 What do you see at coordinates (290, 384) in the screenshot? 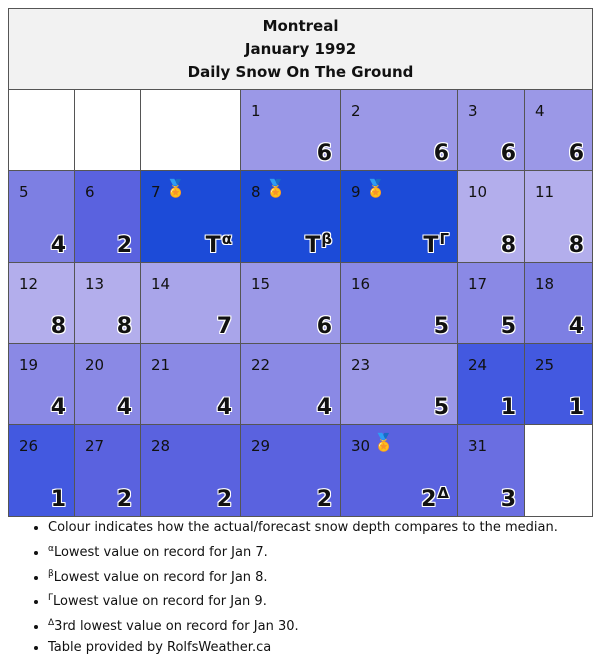
I see `day-cell: 22 4` at bounding box center [290, 384].